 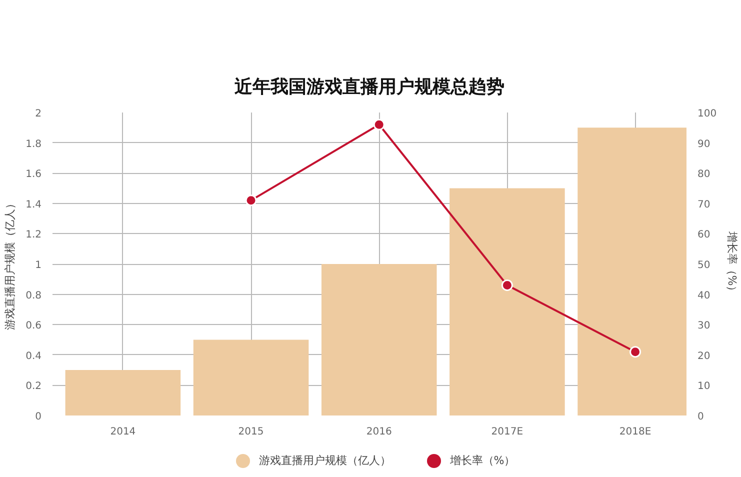 What do you see at coordinates (379, 432) in the screenshot?
I see `x-tick-label: 2016` at bounding box center [379, 432].